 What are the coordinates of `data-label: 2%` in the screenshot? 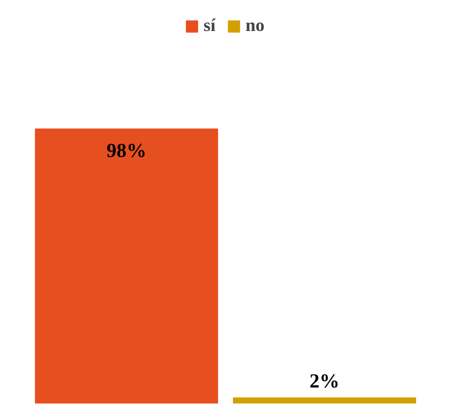 It's located at (325, 381).